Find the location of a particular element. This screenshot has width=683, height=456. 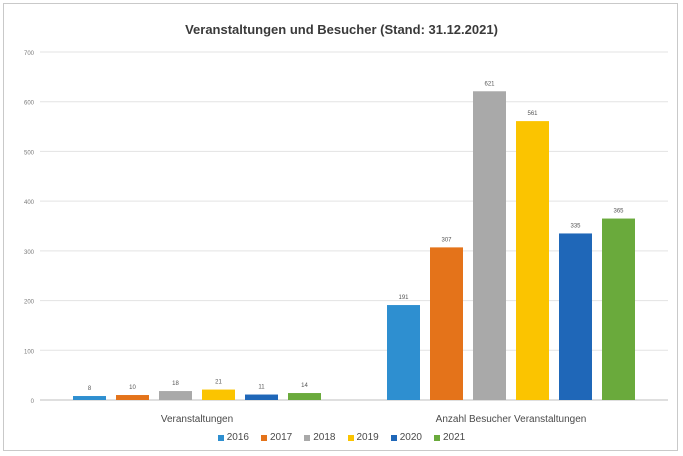

y-tick-label: 0 is located at coordinates (33, 402).